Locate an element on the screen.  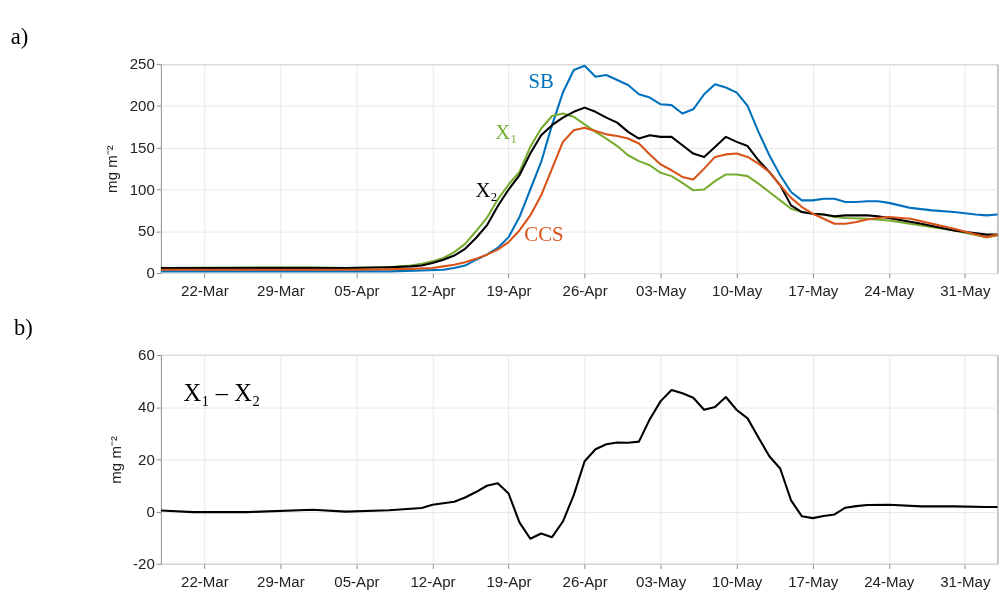
y-tick-label: 200 is located at coordinates (142, 106).